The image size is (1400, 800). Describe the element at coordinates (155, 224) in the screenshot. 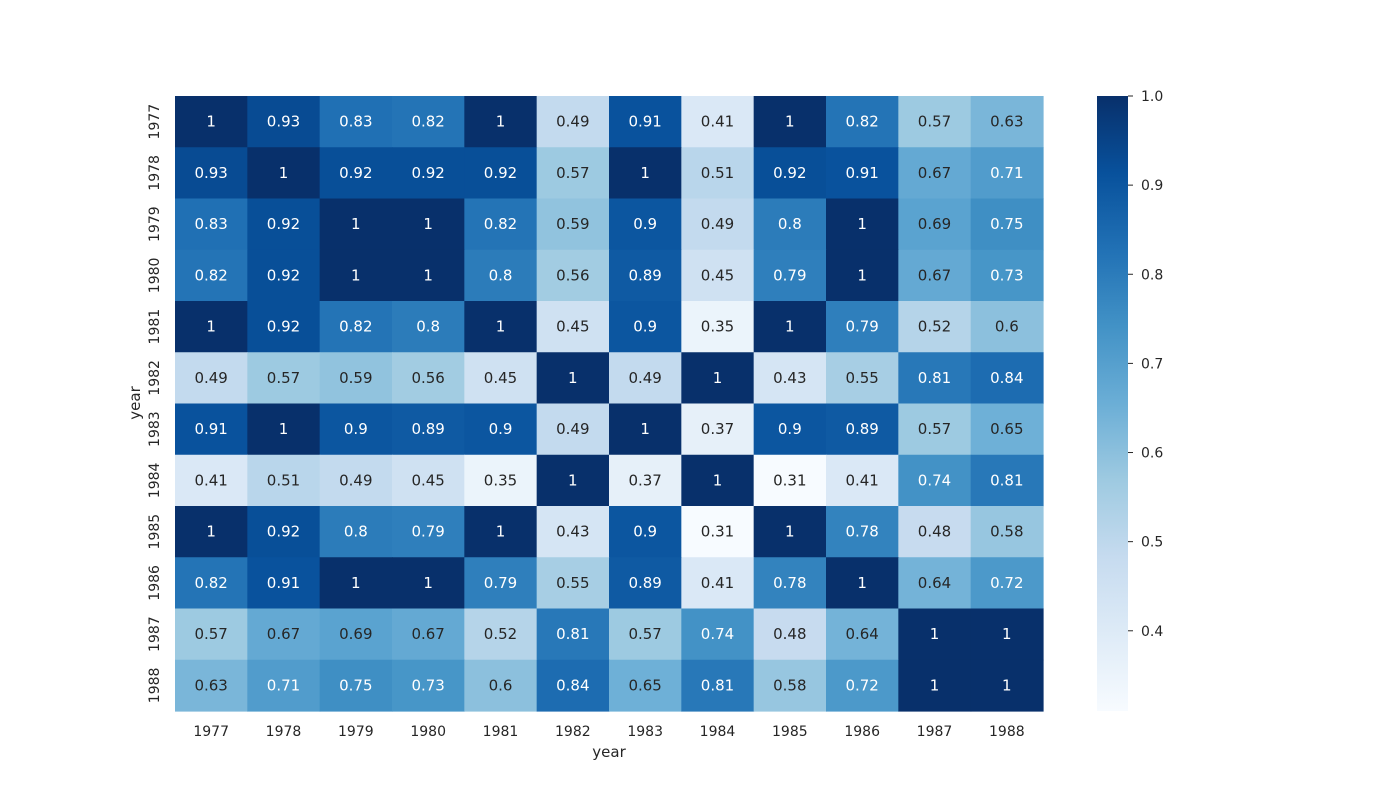

I see `y-tick-label: 1979` at that location.